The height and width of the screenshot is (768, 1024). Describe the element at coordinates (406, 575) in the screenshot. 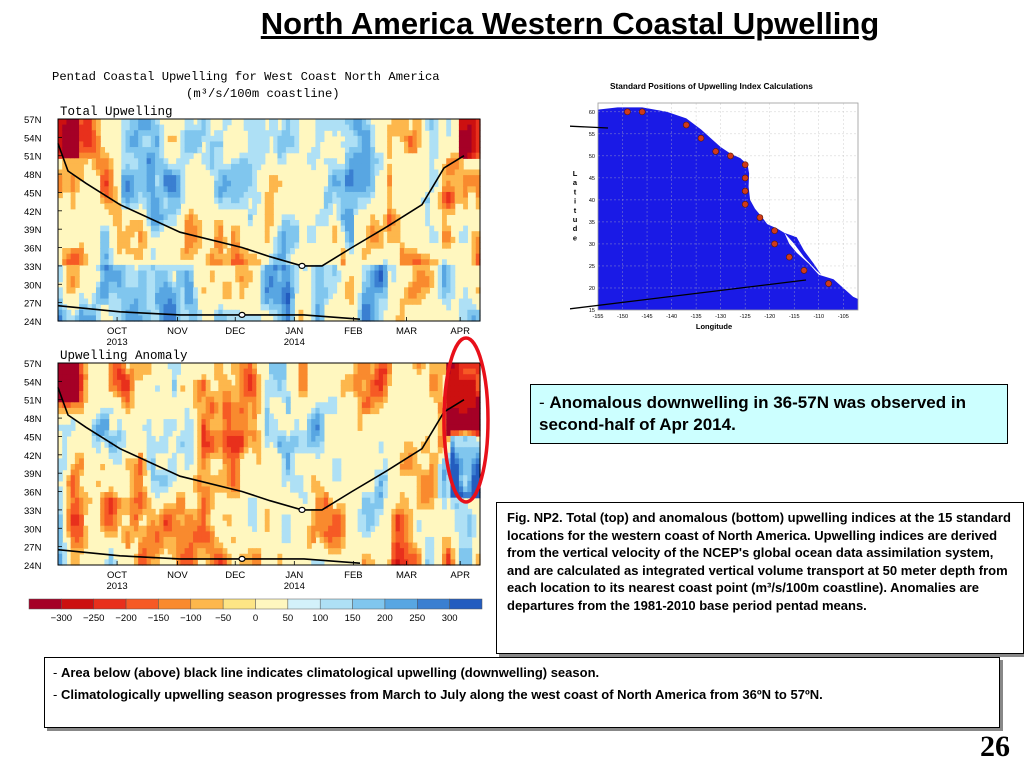

I see `x-tick-label: MAR` at that location.